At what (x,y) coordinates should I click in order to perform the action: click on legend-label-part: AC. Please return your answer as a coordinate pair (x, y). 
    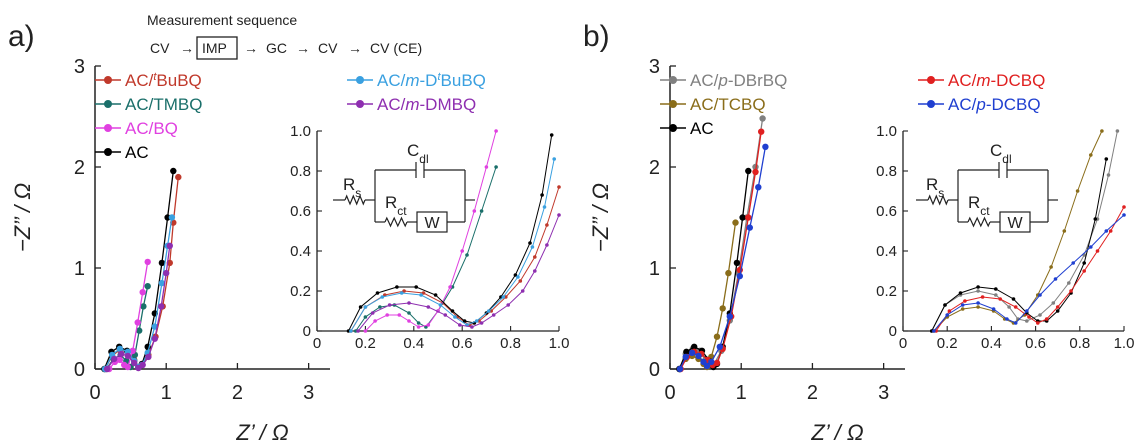
    Looking at the image, I should click on (702, 128).